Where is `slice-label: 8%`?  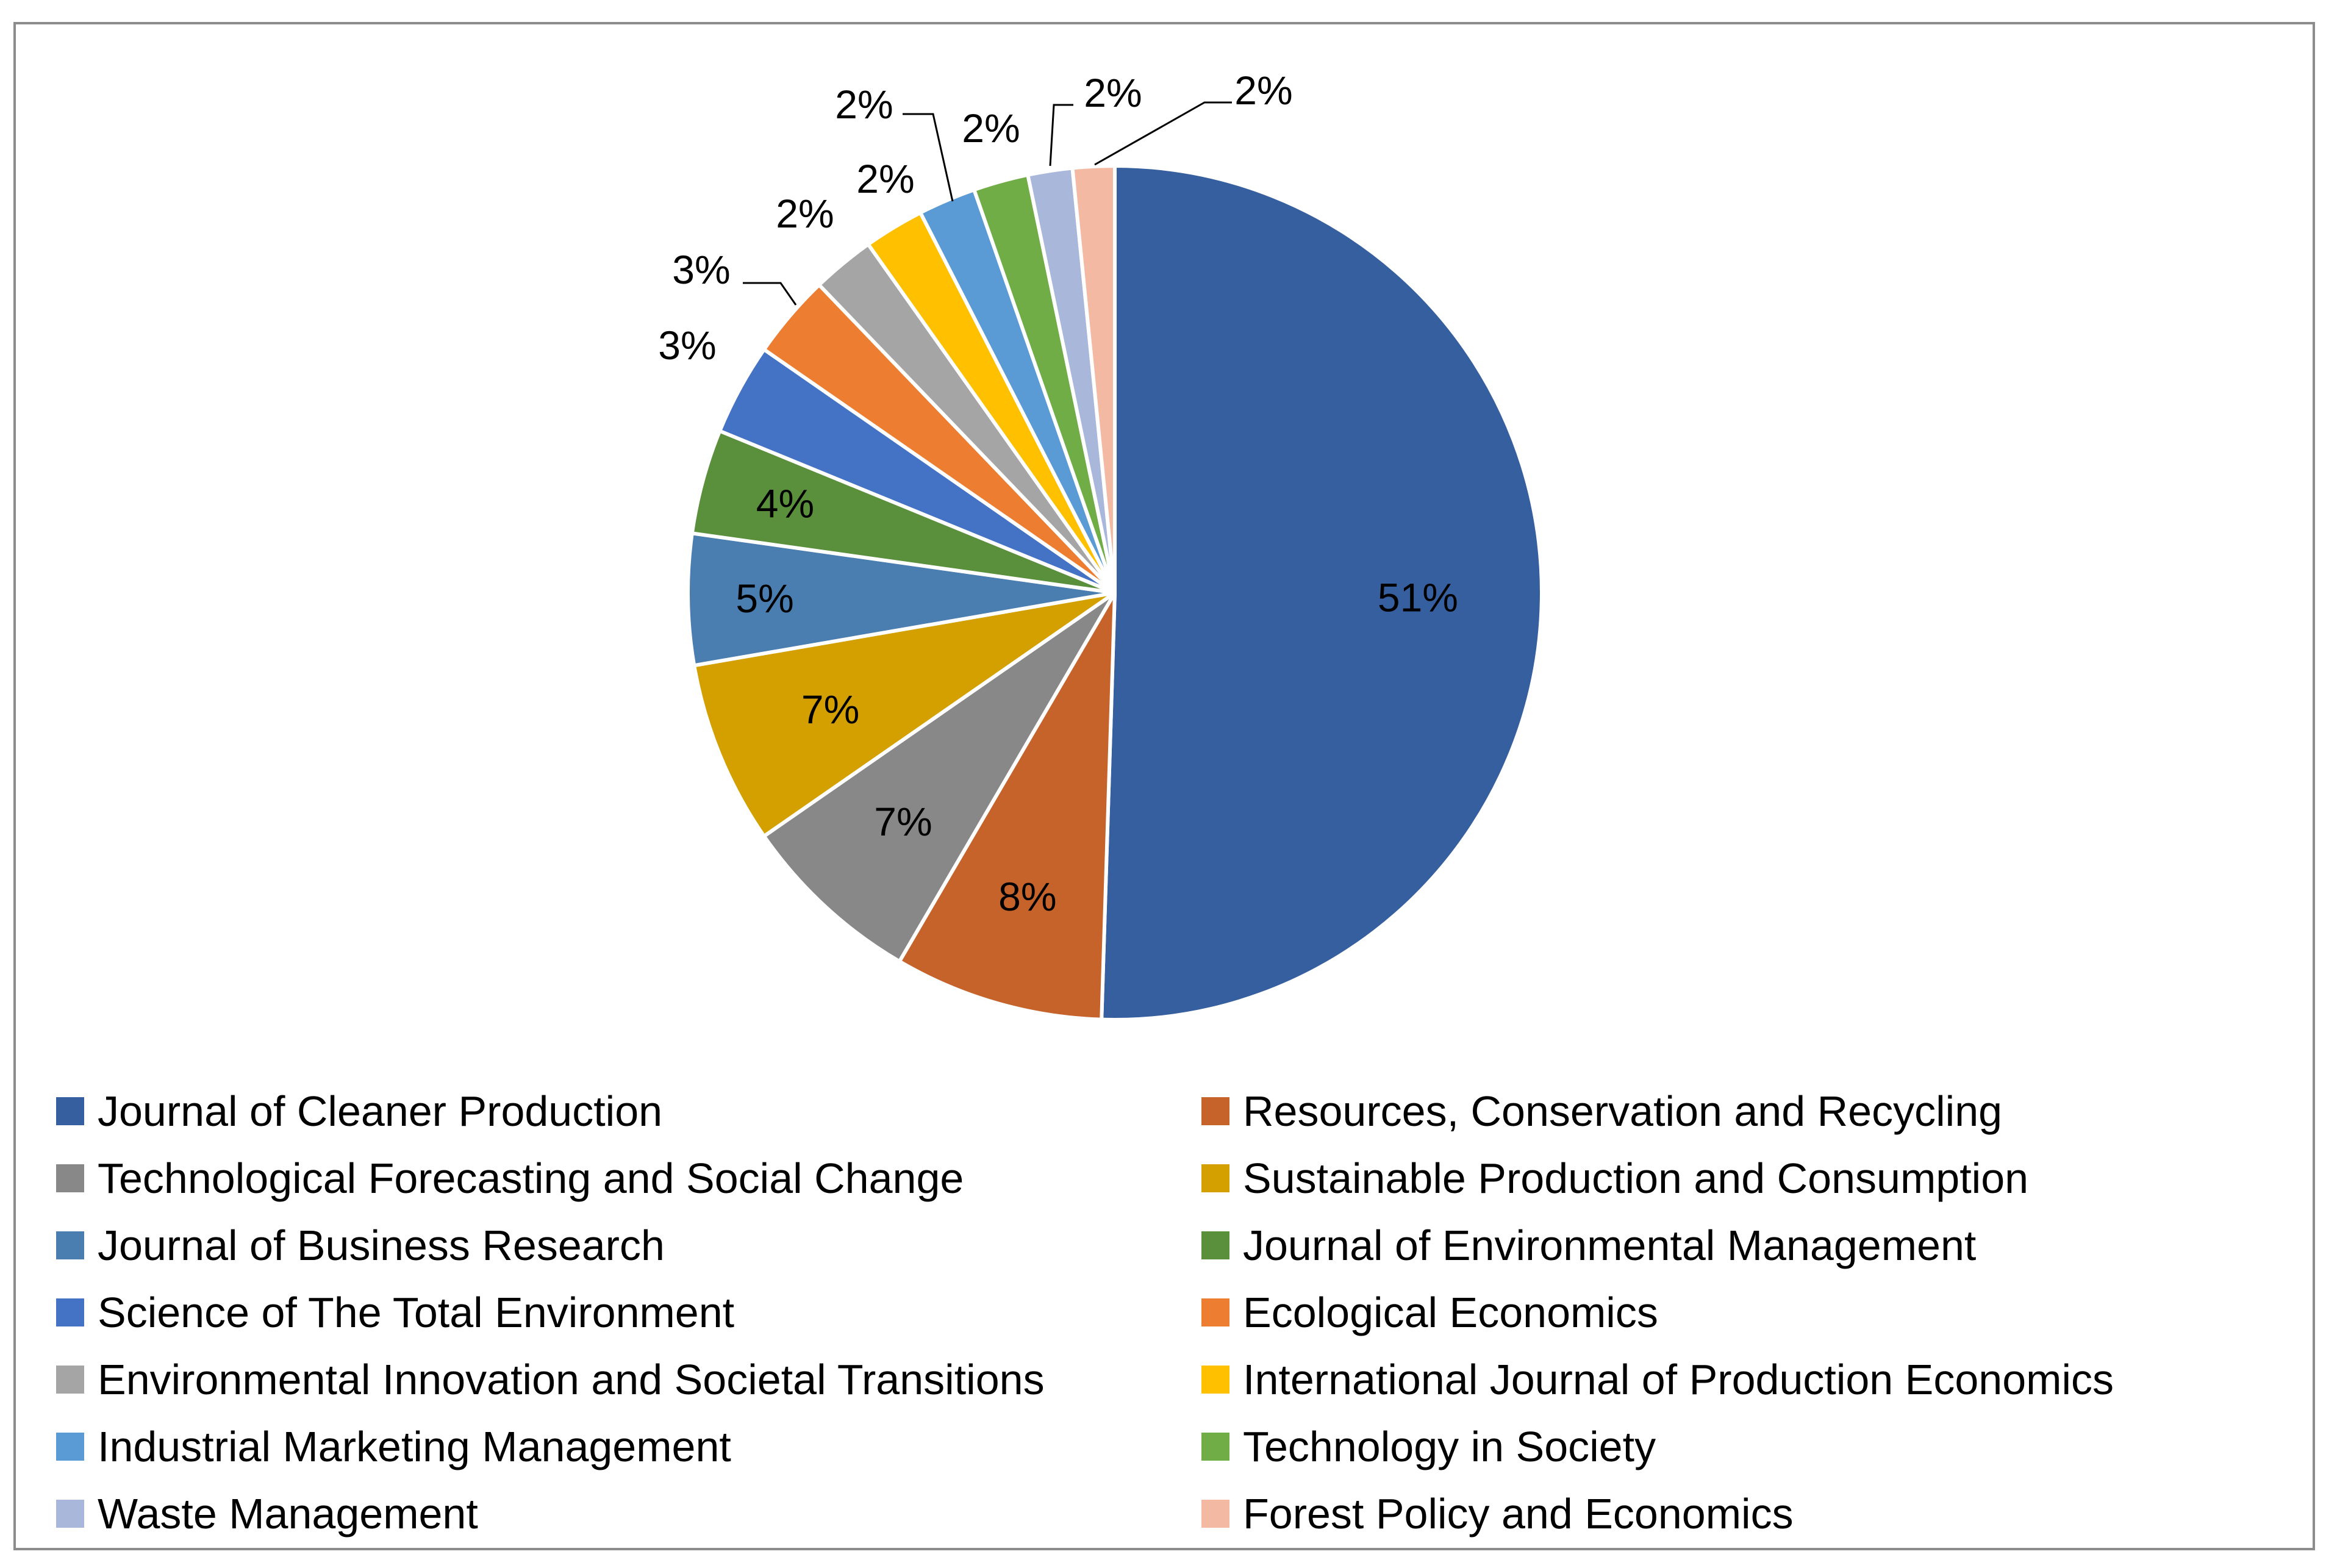 slice-label: 8% is located at coordinates (1027, 896).